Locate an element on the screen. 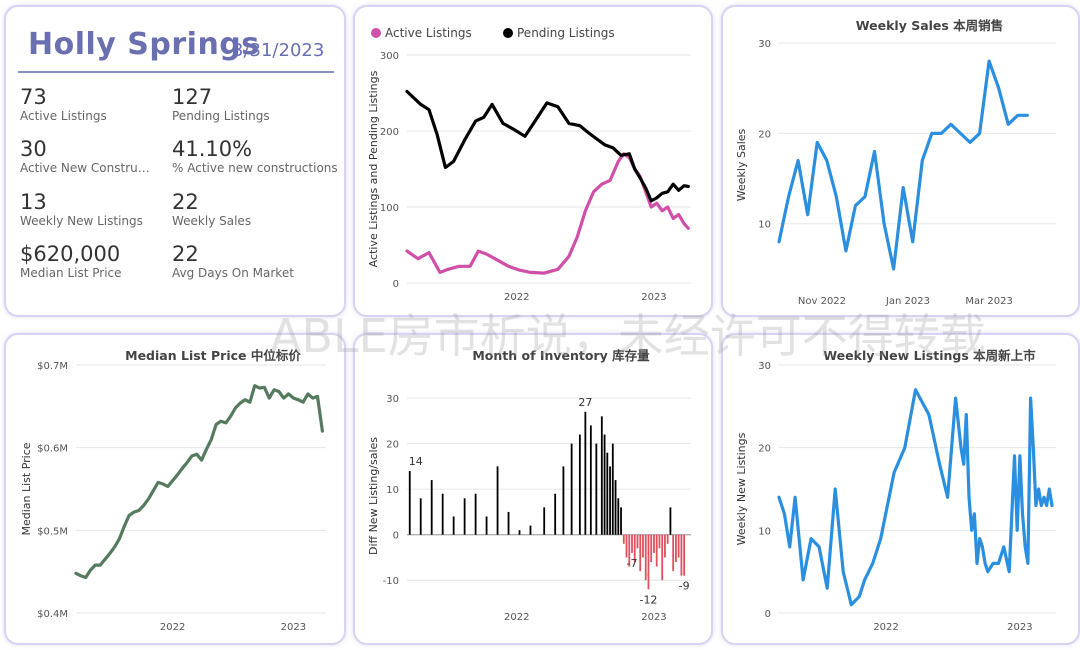 The image size is (1080, 650). kpi-value: 30 is located at coordinates (33, 149).